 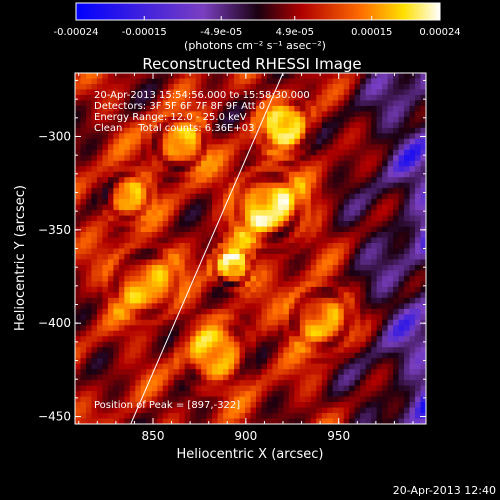 I want to click on colorbar, so click(x=258, y=11).